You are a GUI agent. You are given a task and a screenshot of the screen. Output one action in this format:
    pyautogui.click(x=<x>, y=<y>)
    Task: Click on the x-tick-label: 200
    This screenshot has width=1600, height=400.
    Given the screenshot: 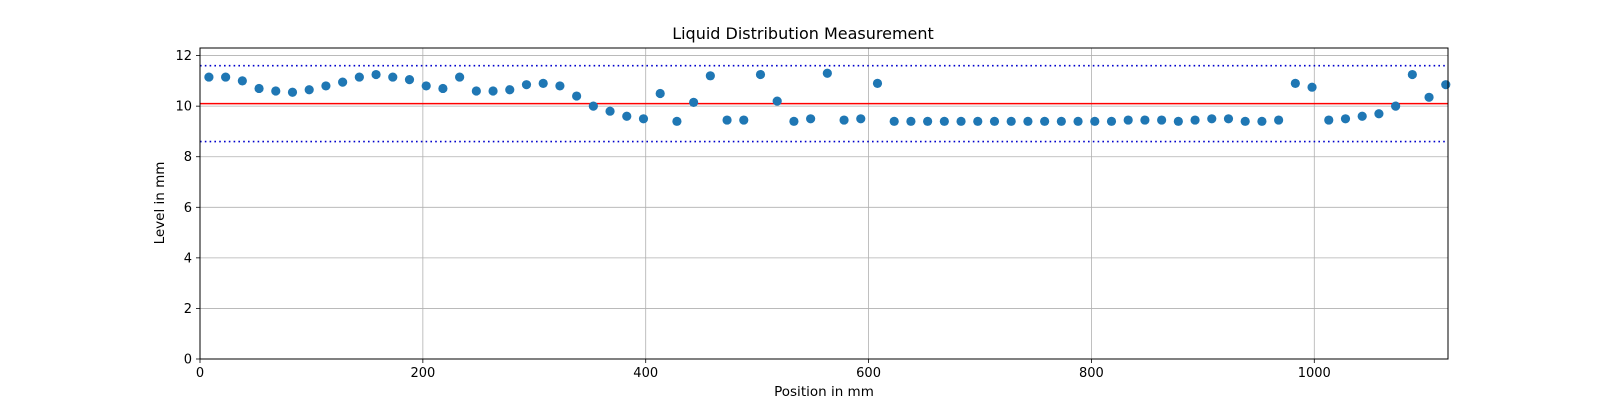 What is the action you would take?
    pyautogui.click(x=422, y=373)
    